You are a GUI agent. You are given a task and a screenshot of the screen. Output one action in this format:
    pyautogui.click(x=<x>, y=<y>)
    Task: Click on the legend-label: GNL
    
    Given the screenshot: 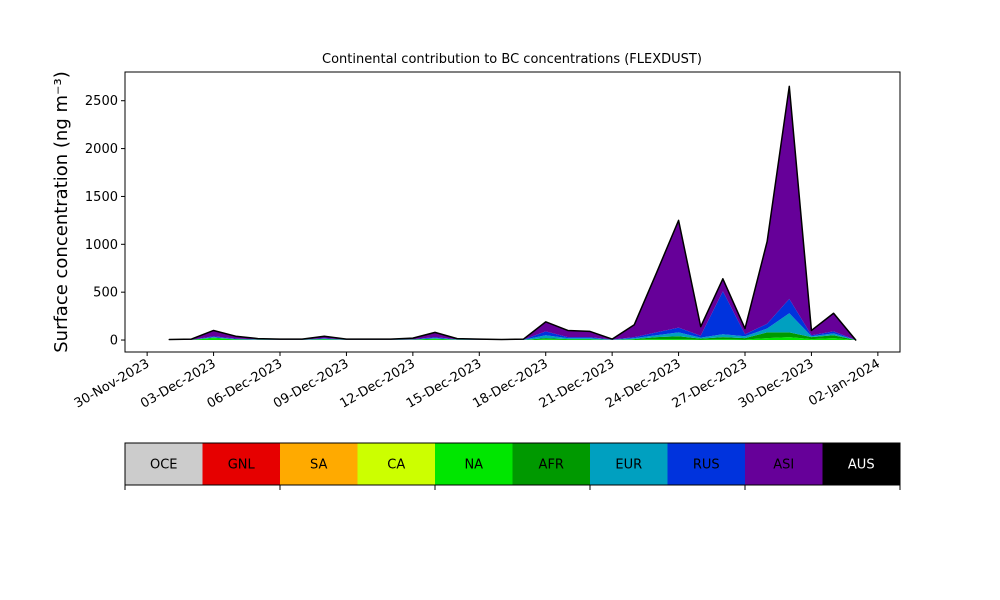 What is the action you would take?
    pyautogui.click(x=242, y=465)
    